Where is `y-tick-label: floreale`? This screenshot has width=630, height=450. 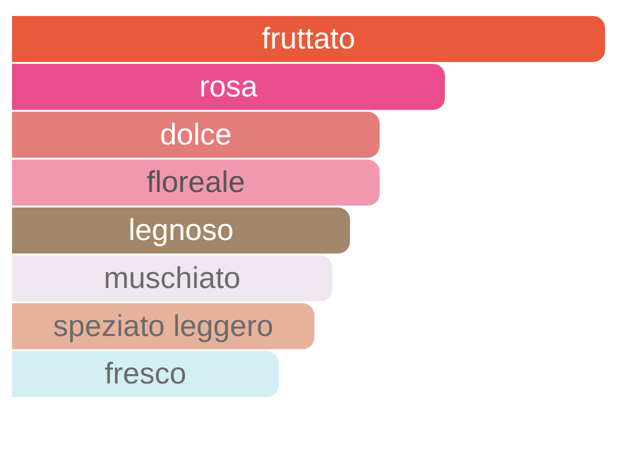
y-tick-label: floreale is located at coordinates (196, 183).